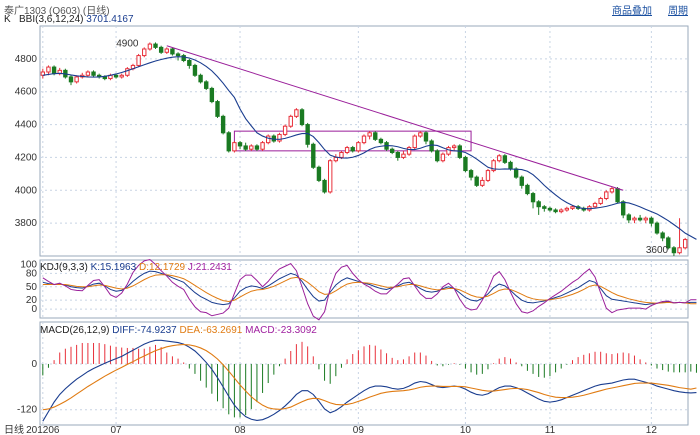  What do you see at coordinates (550, 430) in the screenshot?
I see `x-axis-tick-label: 11` at bounding box center [550, 430].